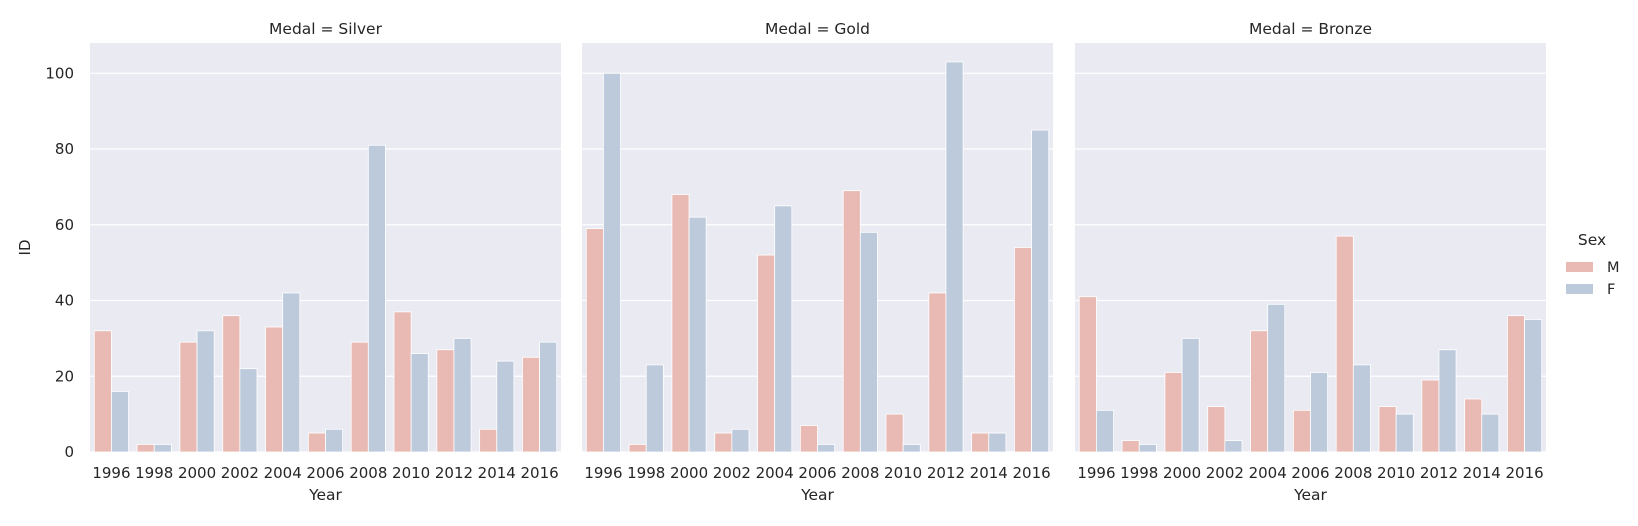 The image size is (1638, 526). I want to click on y-tick-label: 100, so click(59, 73).